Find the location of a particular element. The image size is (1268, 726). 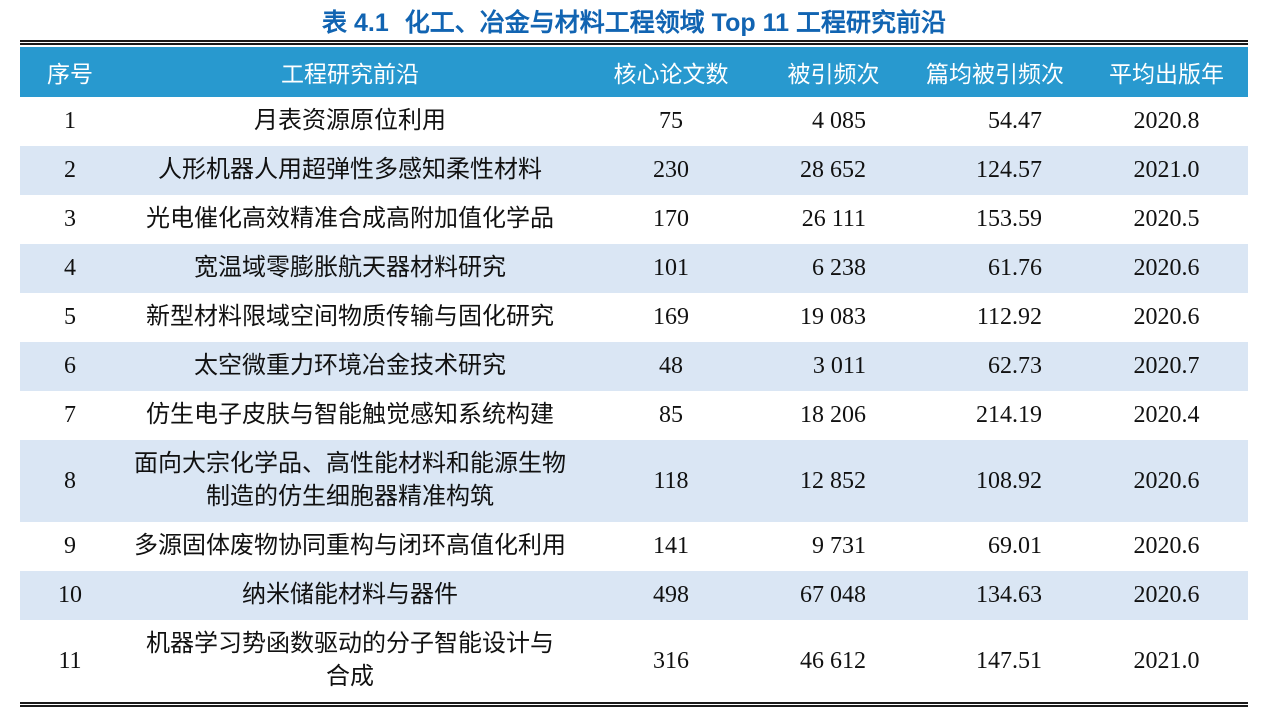

cell-rank: 9 is located at coordinates (70, 546).